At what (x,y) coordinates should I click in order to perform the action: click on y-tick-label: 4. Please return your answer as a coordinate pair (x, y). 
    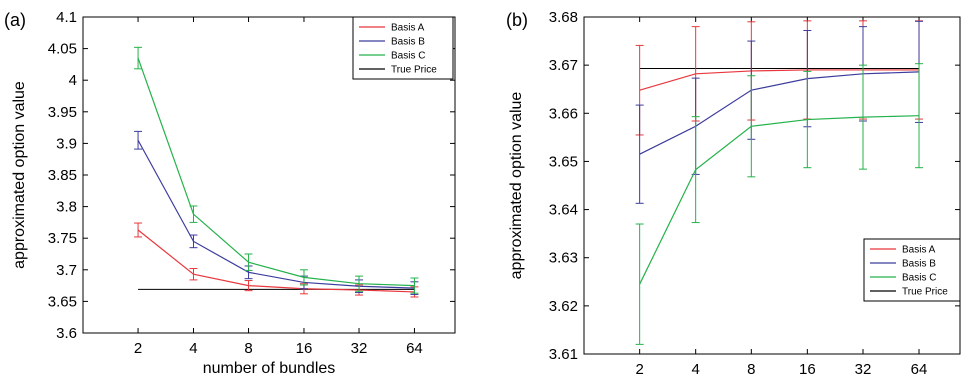
    Looking at the image, I should click on (73, 80).